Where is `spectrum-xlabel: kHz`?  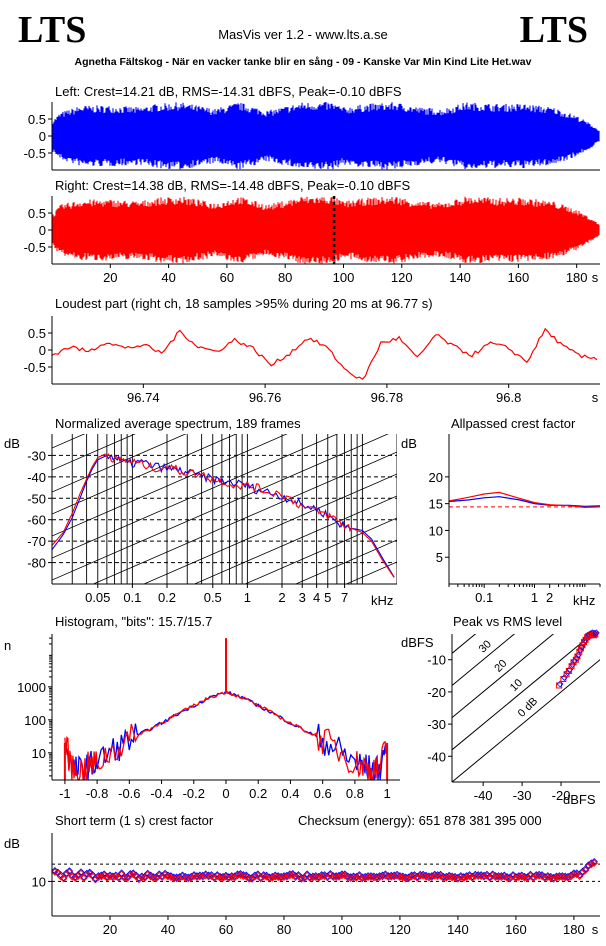 spectrum-xlabel: kHz is located at coordinates (382, 600).